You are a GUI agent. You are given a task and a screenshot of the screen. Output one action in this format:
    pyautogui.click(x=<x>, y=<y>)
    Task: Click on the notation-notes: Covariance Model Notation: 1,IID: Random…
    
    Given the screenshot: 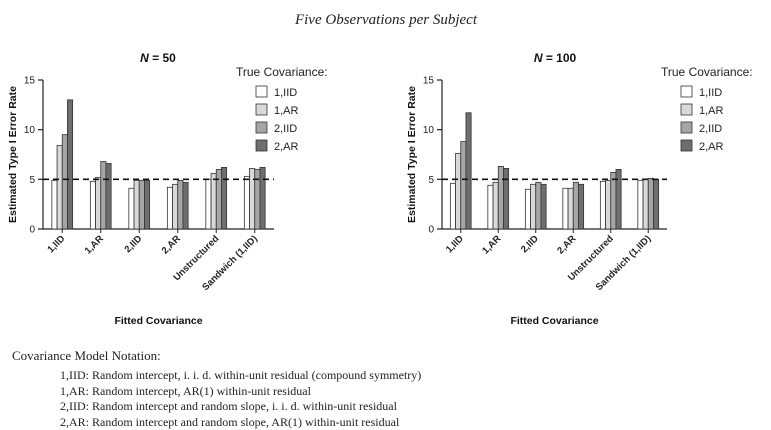 What is the action you would take?
    pyautogui.click(x=216, y=389)
    